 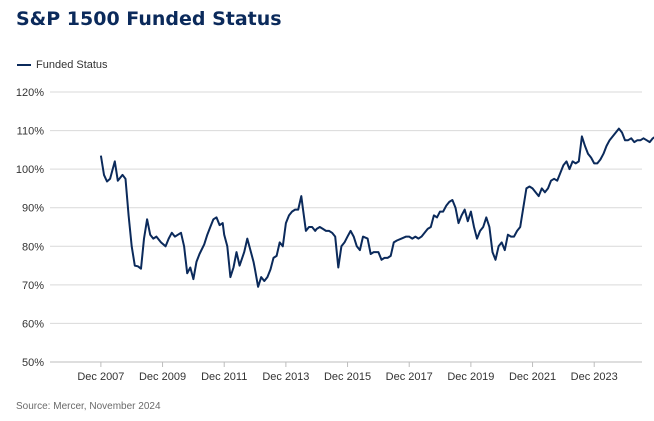 I want to click on x-tick-label: Dec 2017, so click(x=409, y=377).